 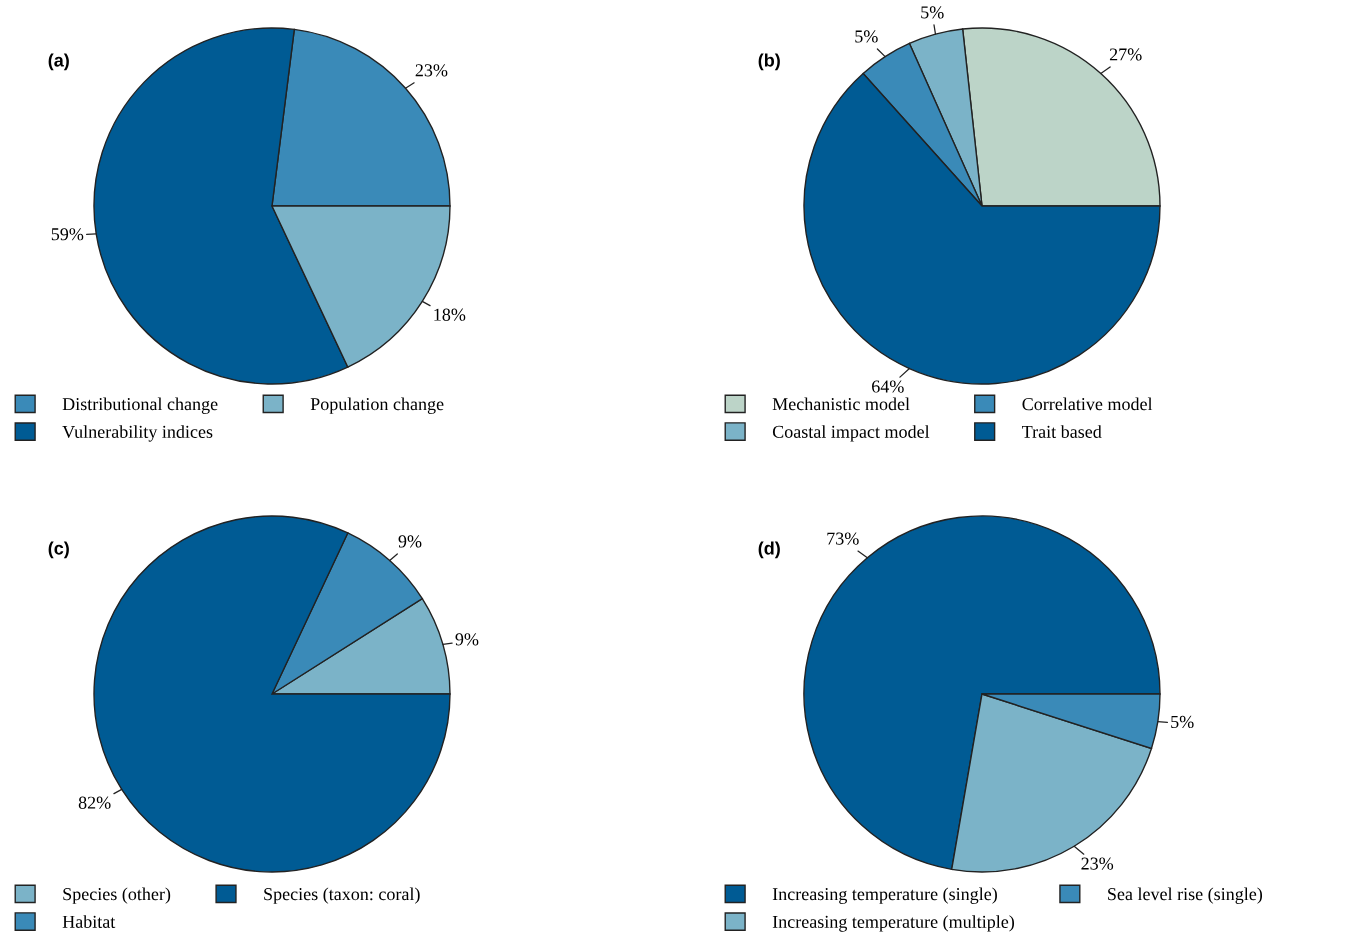 I want to click on legend-label: Coastal impact model, so click(x=851, y=433).